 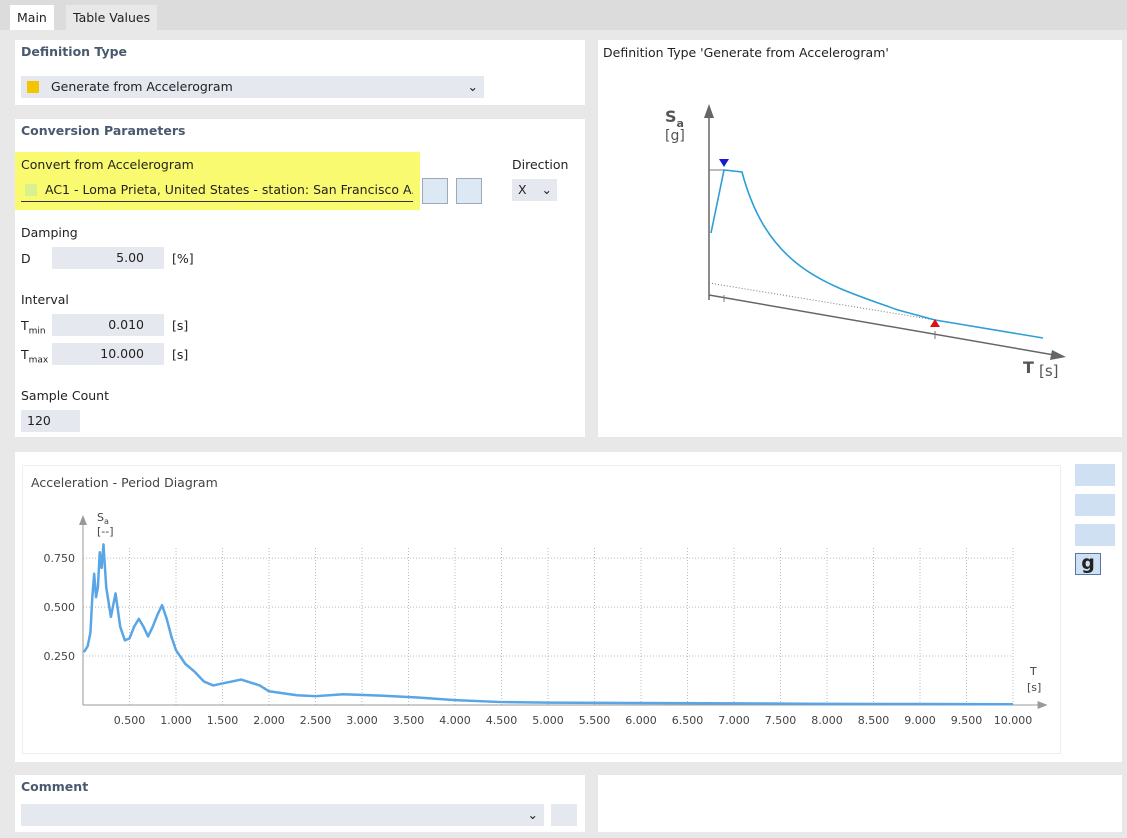 What do you see at coordinates (563, 15) in the screenshot?
I see `tab-bar` at bounding box center [563, 15].